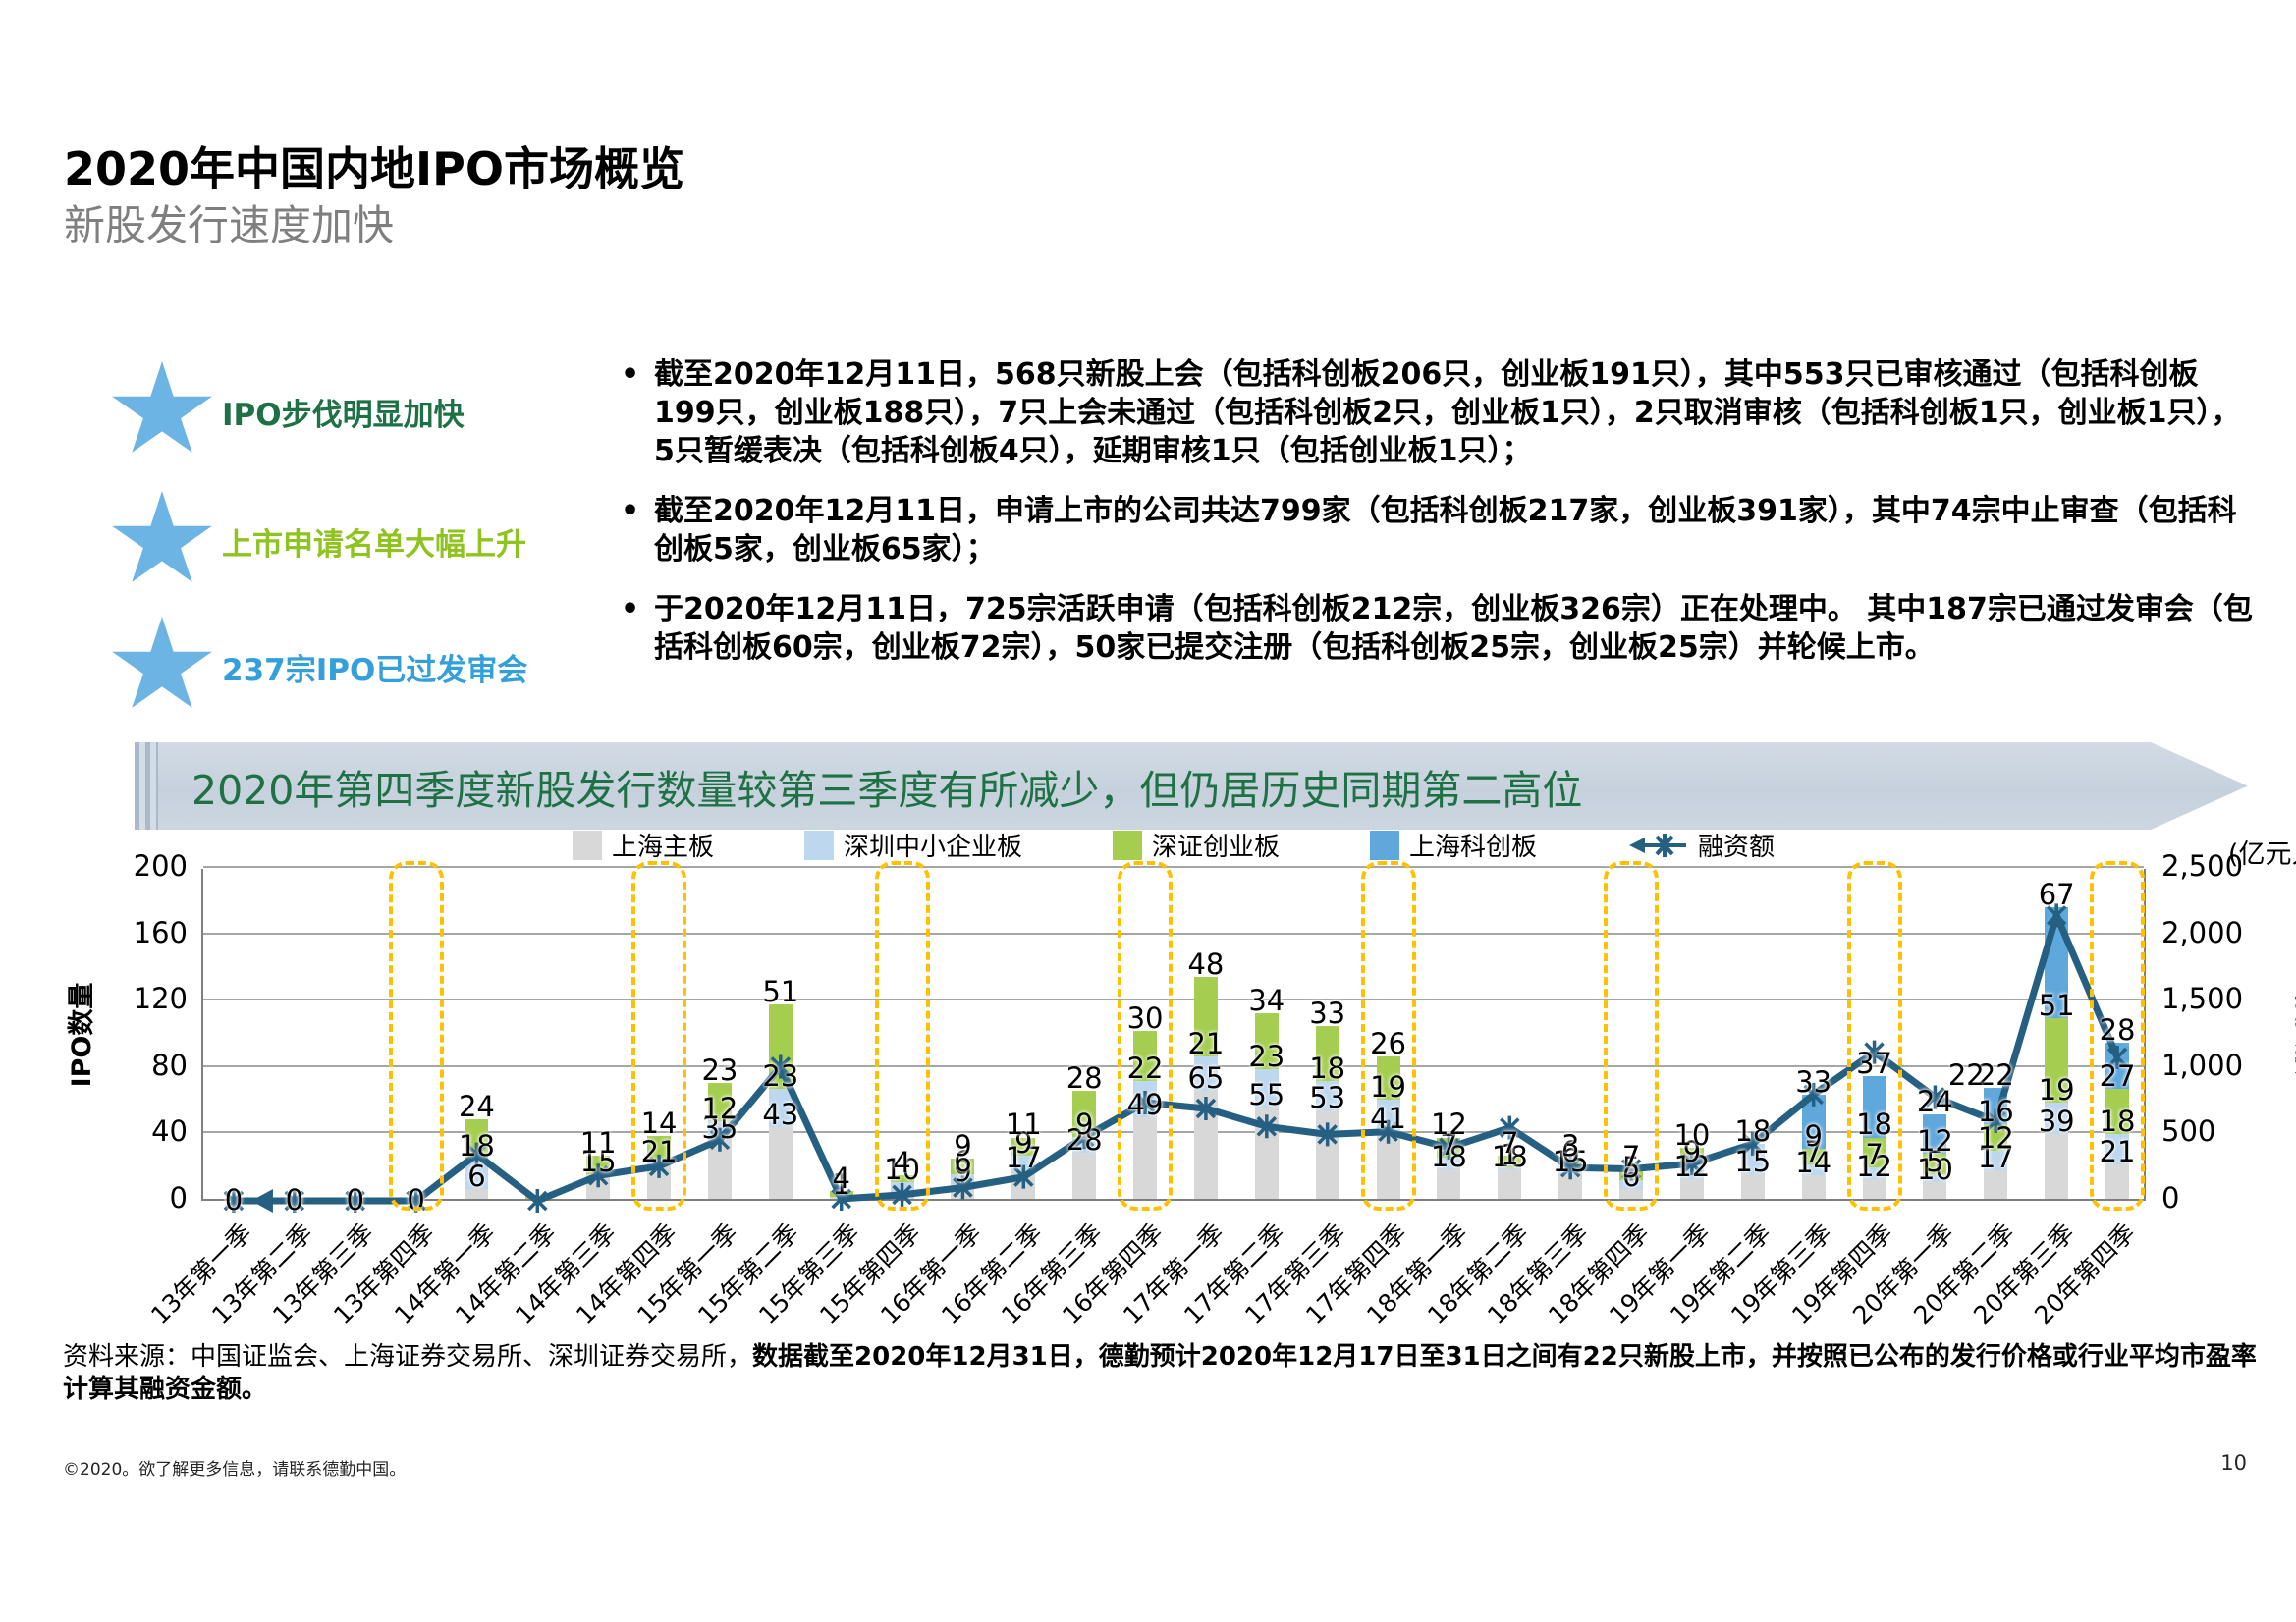 This screenshot has width=2296, height=1622. Describe the element at coordinates (1874, 1063) in the screenshot. I see `bar-label: 37` at that location.